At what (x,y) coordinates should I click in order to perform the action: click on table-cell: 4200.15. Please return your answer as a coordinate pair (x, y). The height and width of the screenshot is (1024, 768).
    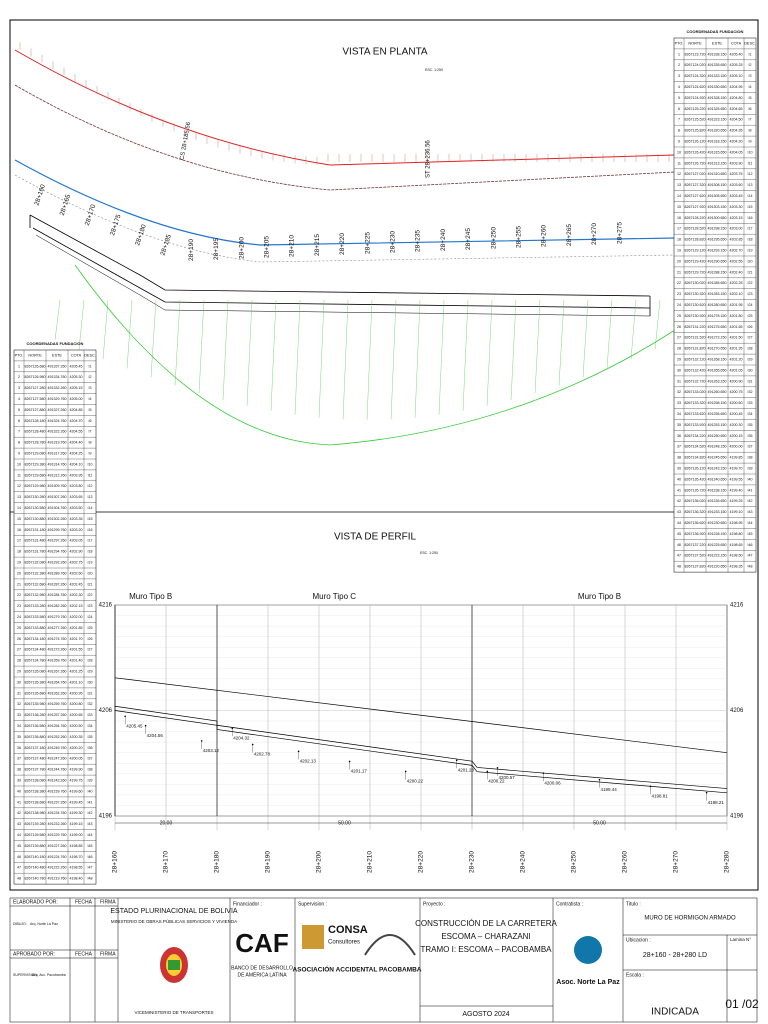
    Looking at the image, I should click on (736, 436).